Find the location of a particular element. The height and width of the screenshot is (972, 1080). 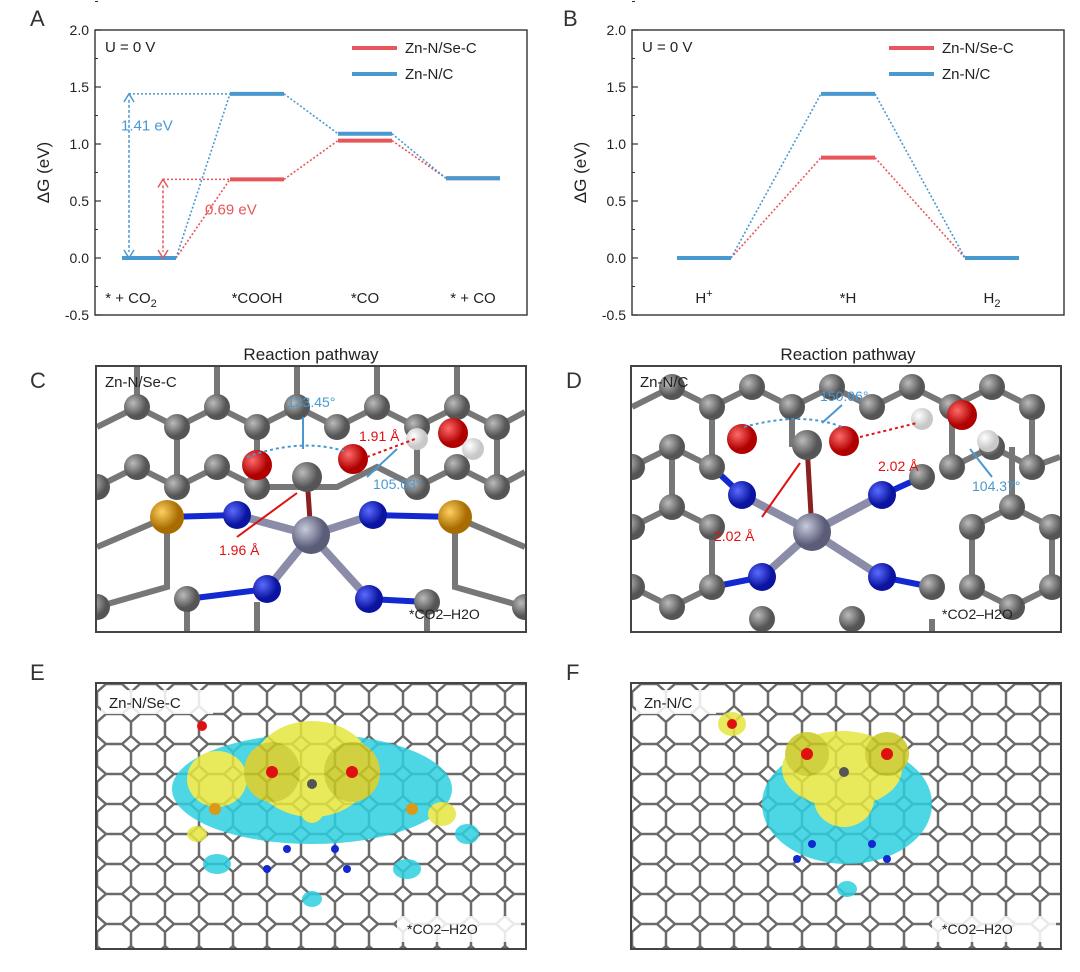

x-category-label: H+ is located at coordinates (703, 297).